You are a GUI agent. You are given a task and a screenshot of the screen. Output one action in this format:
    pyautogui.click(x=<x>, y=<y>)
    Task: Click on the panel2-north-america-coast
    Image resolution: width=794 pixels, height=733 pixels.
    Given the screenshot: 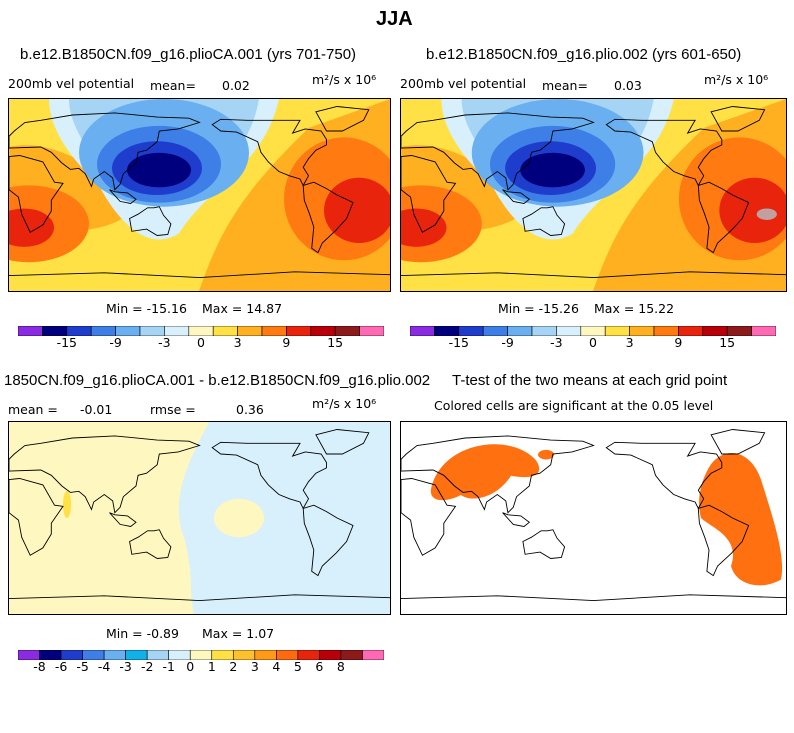 What is the action you would take?
    pyautogui.click(x=664, y=152)
    